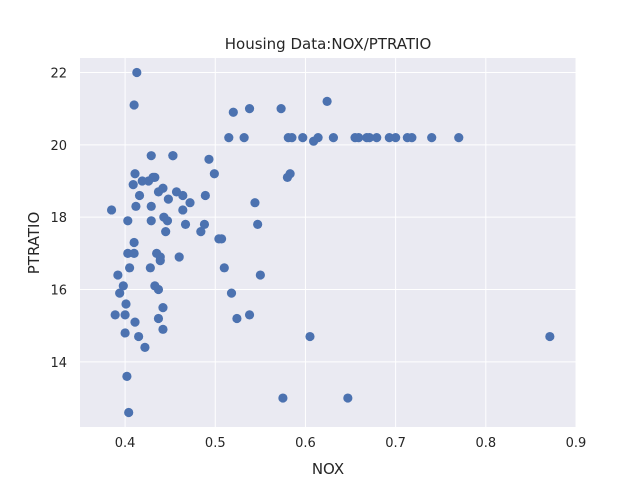 Image resolution: width=640 pixels, height=480 pixels. I want to click on y-tick-labels: 14 16 18 20 22, so click(58, 218).